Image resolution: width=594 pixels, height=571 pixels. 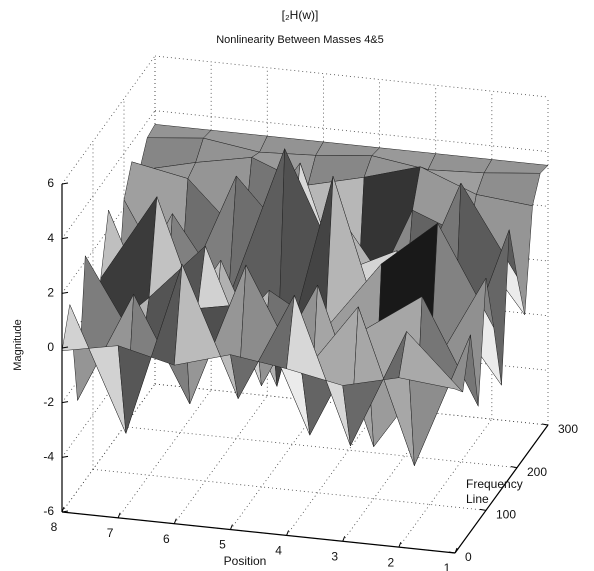 What do you see at coordinates (48, 511) in the screenshot?
I see `z-tick-label: -6` at bounding box center [48, 511].